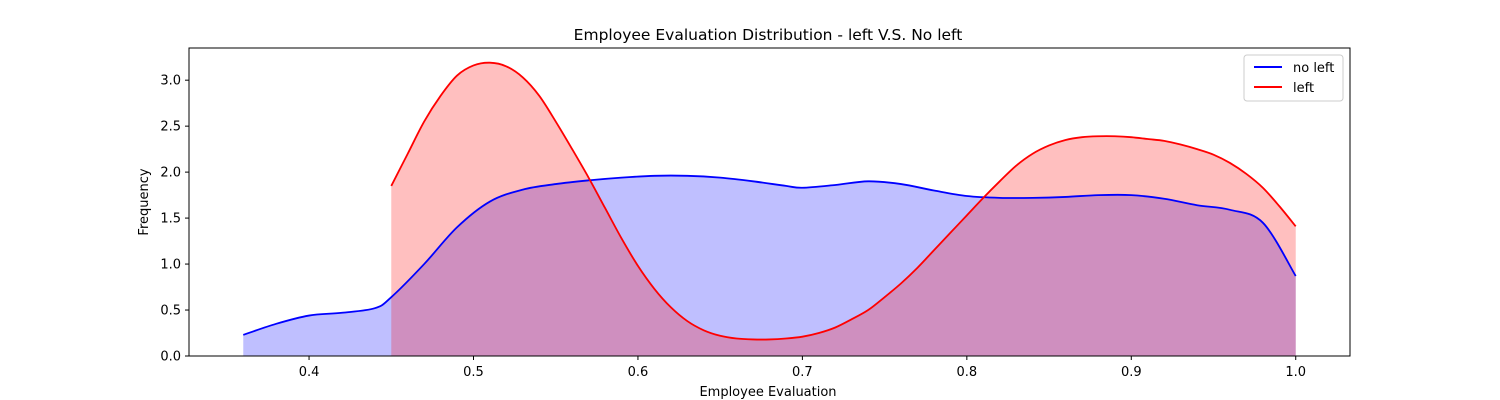  What do you see at coordinates (1131, 372) in the screenshot?
I see `x-tick-label: 0.9` at bounding box center [1131, 372].